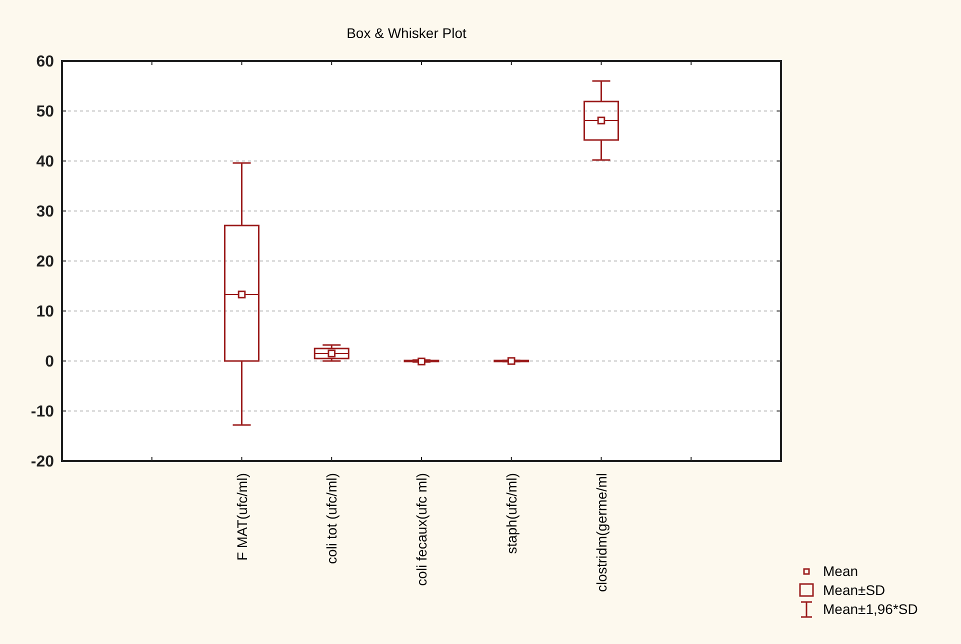 The width and height of the screenshot is (961, 644). I want to click on x-tick-label: coli fecaux(ufc ml), so click(422, 529).